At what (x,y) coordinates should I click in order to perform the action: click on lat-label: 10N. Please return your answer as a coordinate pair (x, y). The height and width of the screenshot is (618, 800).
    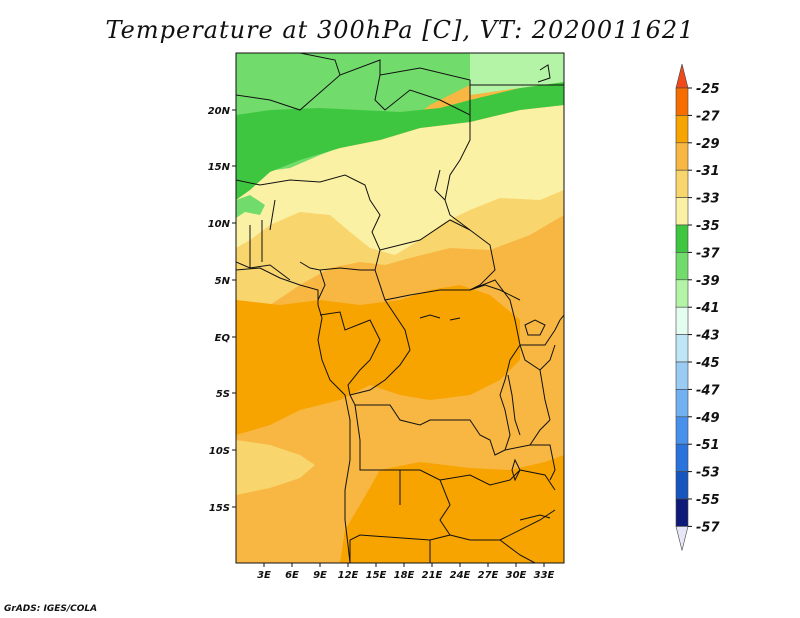
    Looking at the image, I should click on (219, 224).